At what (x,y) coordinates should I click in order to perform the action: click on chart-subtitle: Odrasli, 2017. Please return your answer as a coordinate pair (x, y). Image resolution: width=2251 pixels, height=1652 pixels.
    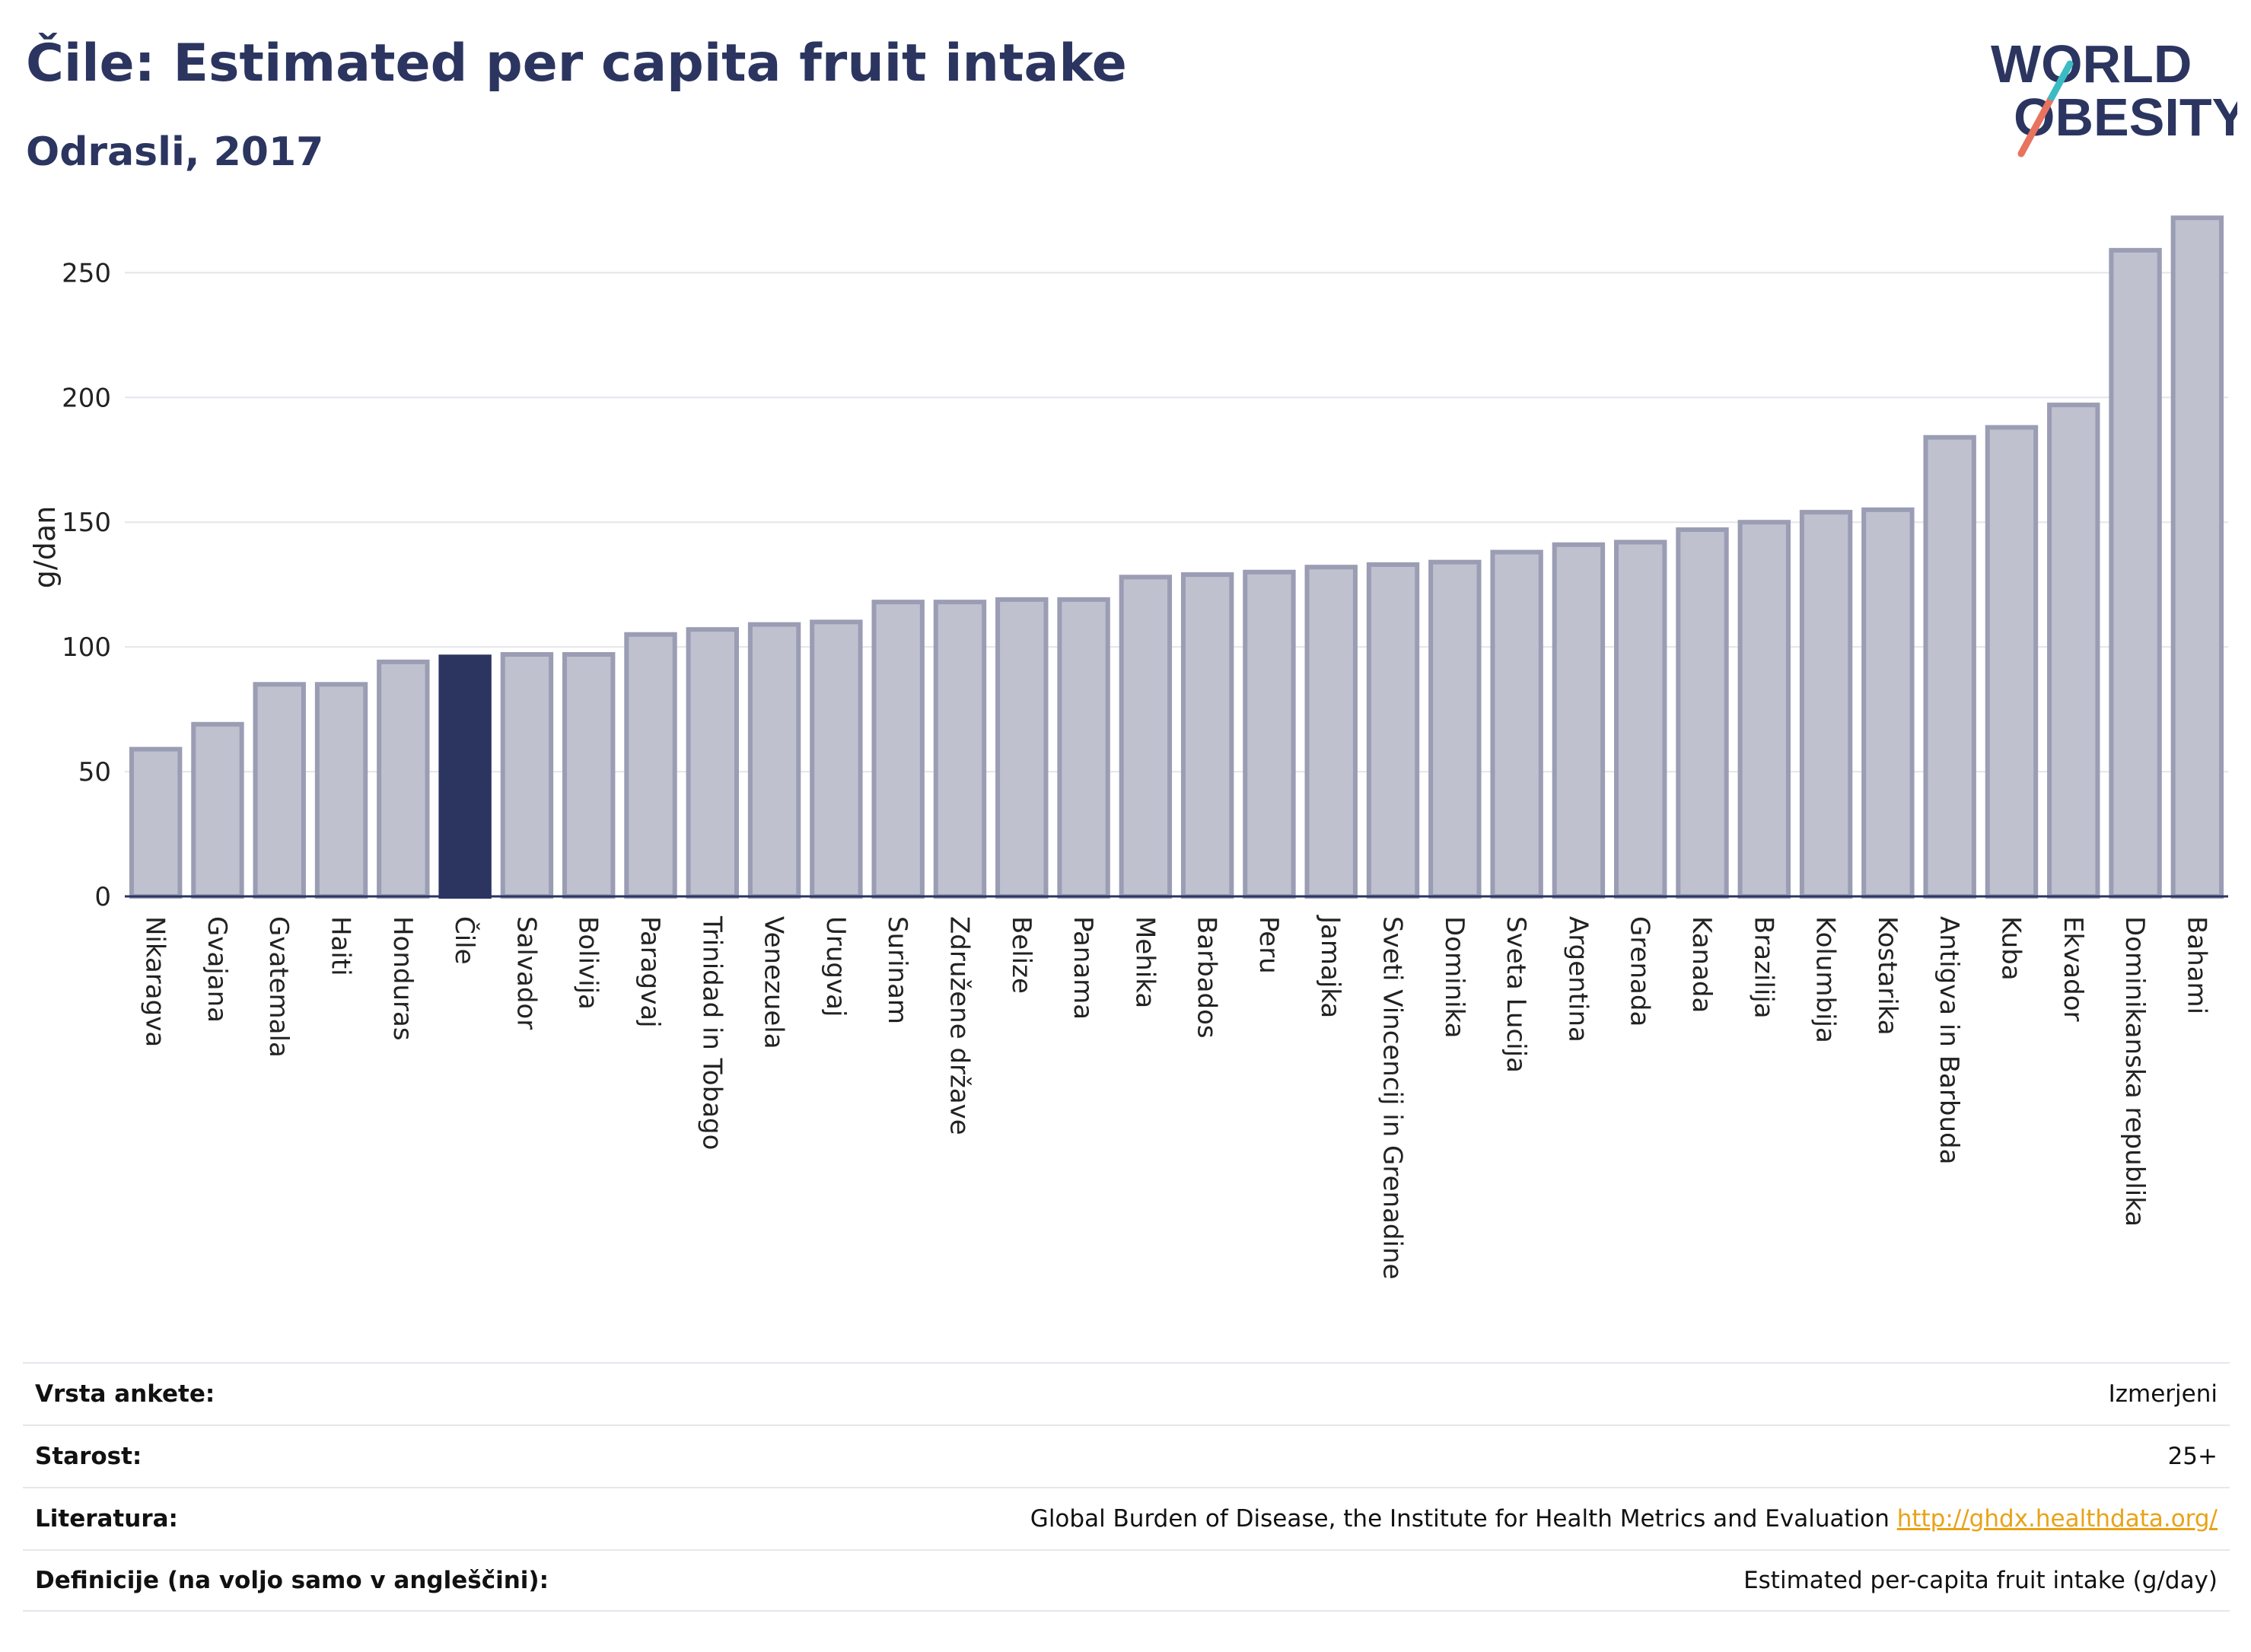
    Looking at the image, I should click on (175, 152).